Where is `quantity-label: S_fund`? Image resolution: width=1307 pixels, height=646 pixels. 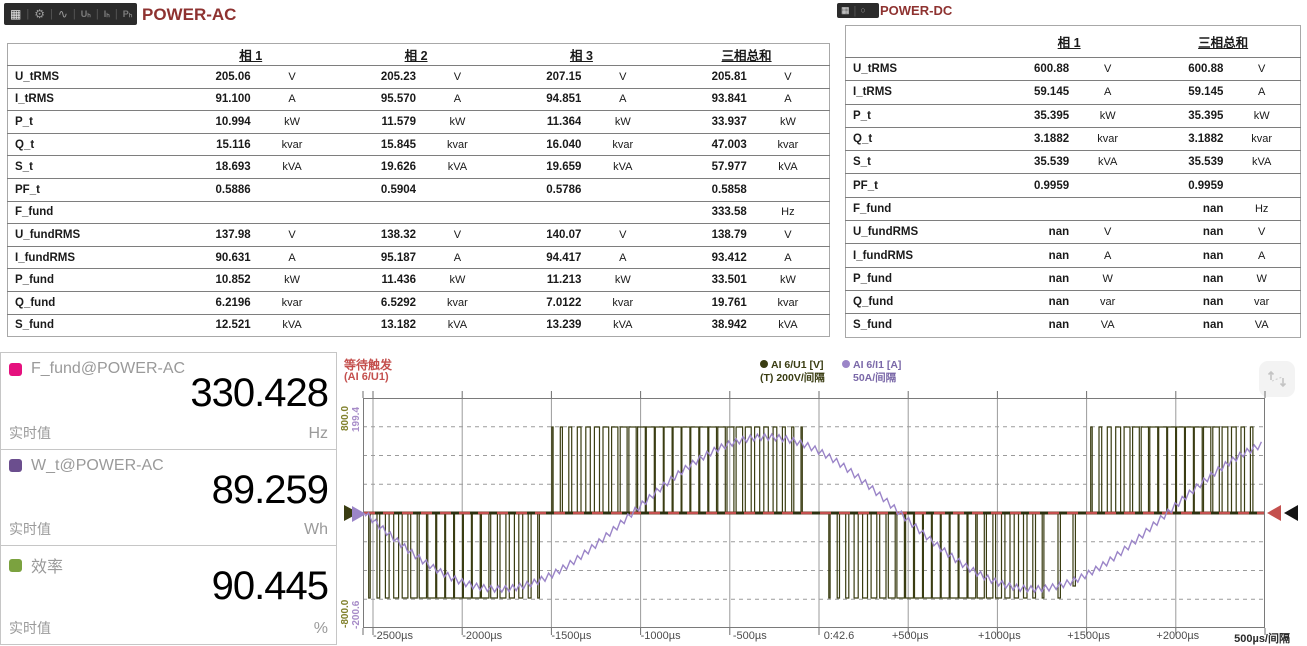
quantity-label: S_fund is located at coordinates (872, 325).